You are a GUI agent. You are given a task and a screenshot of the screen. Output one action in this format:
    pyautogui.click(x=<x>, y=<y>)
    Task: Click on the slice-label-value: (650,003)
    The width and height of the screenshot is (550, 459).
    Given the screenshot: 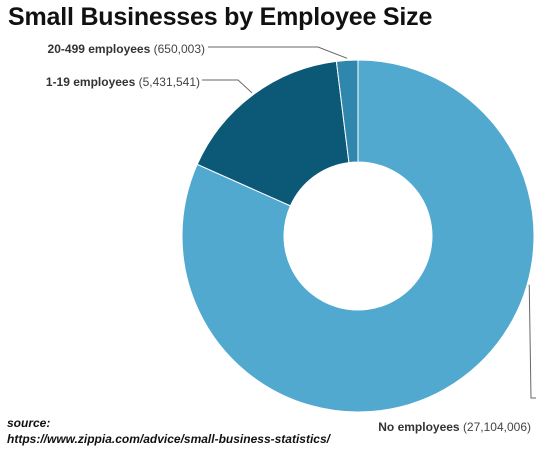 What is the action you would take?
    pyautogui.click(x=179, y=49)
    